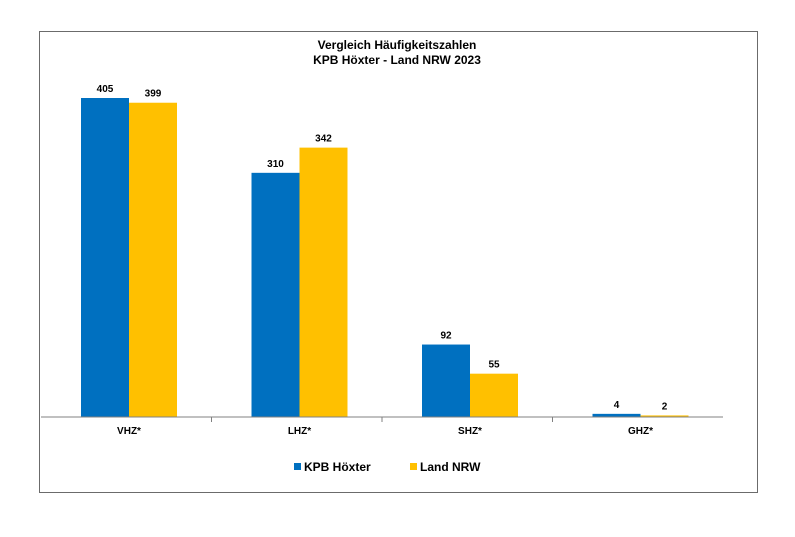 This screenshot has width=795, height=537. Describe the element at coordinates (387, 467) in the screenshot. I see `legend: KPB Höxter Land NRW` at that location.